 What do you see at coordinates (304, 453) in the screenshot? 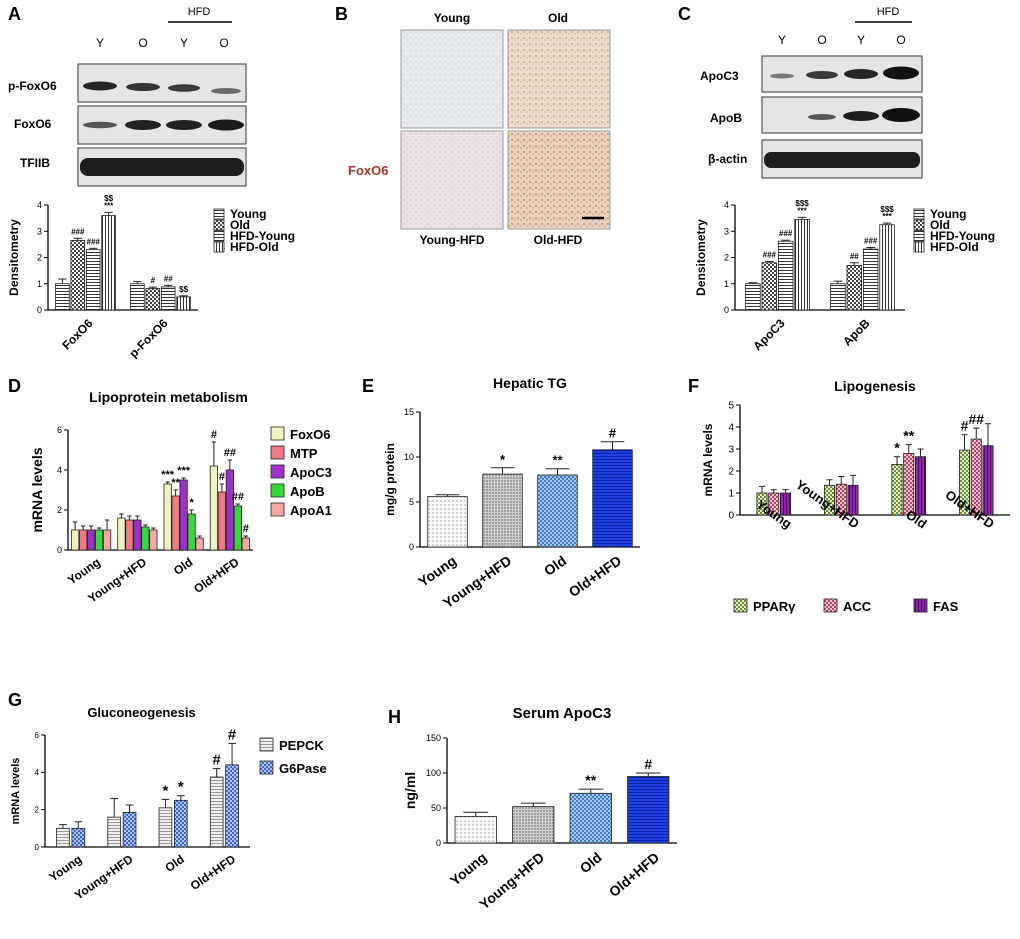
I see `legend-label-mtp: MTP` at bounding box center [304, 453].